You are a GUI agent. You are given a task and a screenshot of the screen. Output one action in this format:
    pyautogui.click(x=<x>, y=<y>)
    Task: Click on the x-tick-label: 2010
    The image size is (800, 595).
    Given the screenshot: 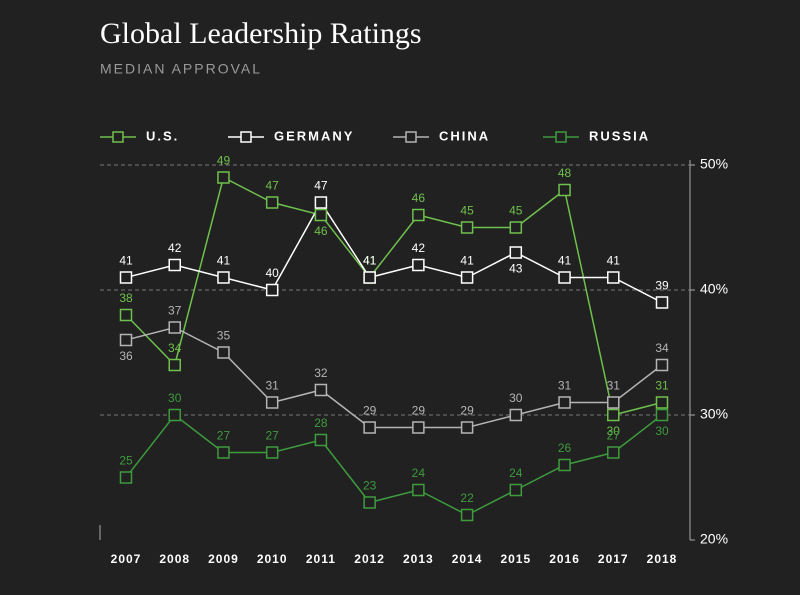 What is the action you would take?
    pyautogui.click(x=272, y=559)
    